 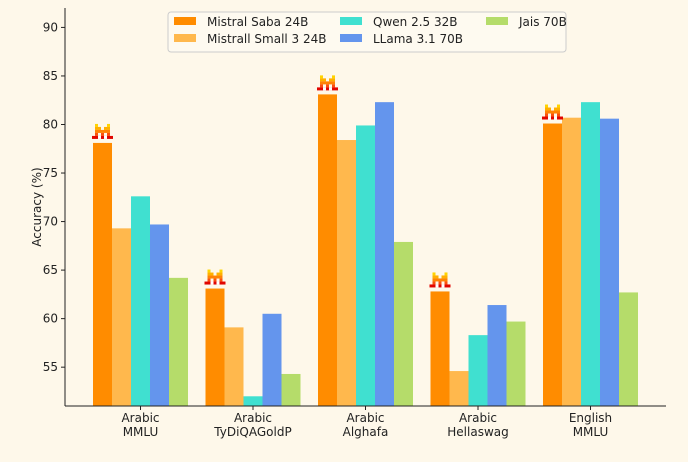 I want to click on y-tick-label: 85, so click(x=50, y=76).